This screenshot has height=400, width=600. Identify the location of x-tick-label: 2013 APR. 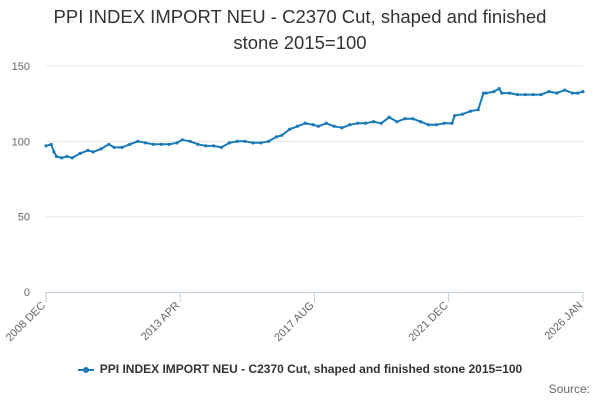
(161, 322).